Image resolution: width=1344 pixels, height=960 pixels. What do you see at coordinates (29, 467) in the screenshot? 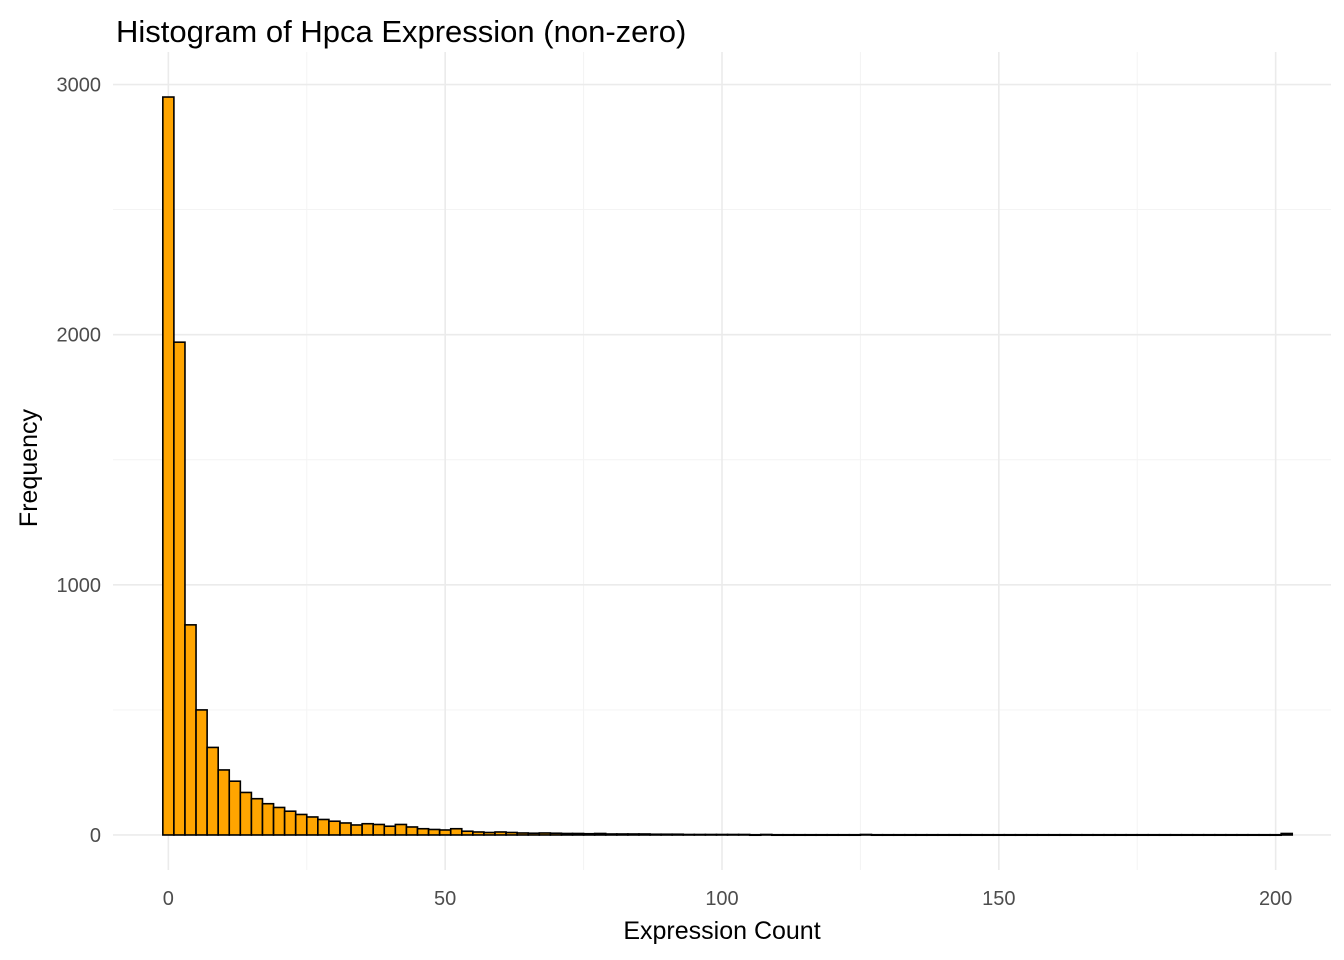
I see `y-axis-title: Frequency` at bounding box center [29, 467].